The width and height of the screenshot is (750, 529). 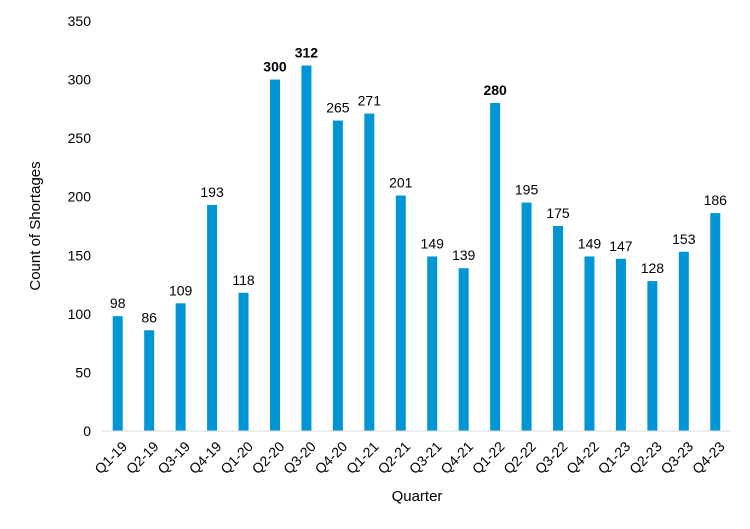 What do you see at coordinates (708, 457) in the screenshot?
I see `x-tick-label: Q4-23` at bounding box center [708, 457].